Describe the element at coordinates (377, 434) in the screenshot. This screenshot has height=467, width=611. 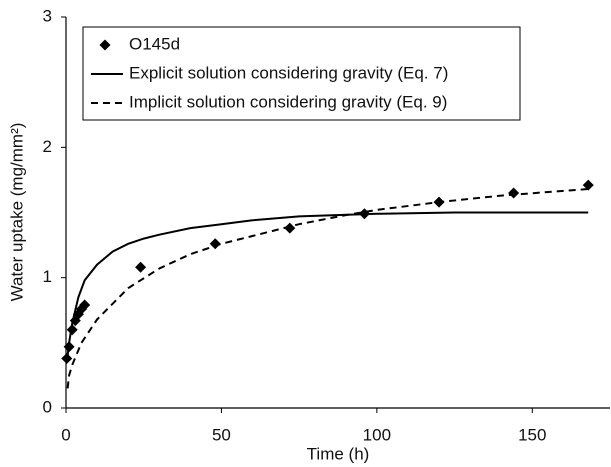
I see `x-tick-label: 100` at that location.